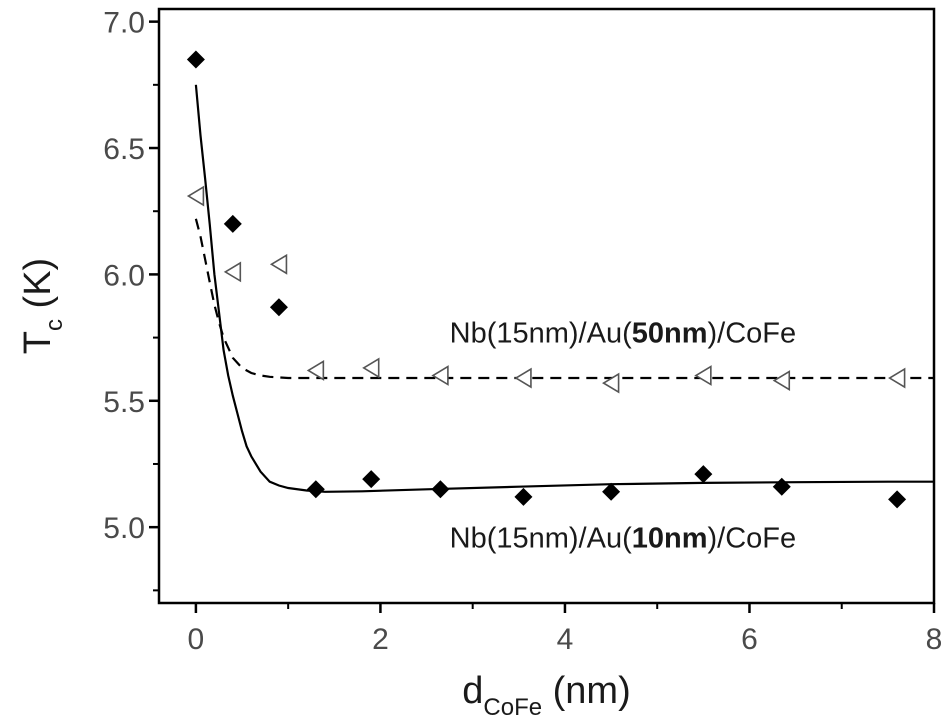  I want to click on series-annotation: Nb(15nm)/Au(10nm)/CoFe, so click(623, 538).